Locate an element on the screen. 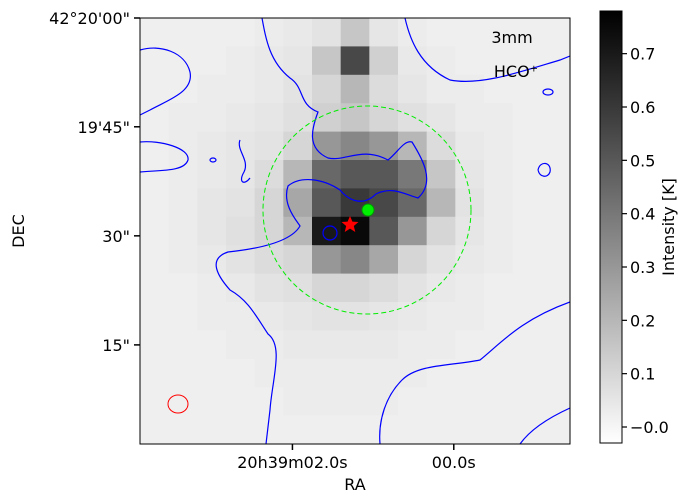 This screenshot has height=501, width=678. y-tick-label: 30" is located at coordinates (116, 236).